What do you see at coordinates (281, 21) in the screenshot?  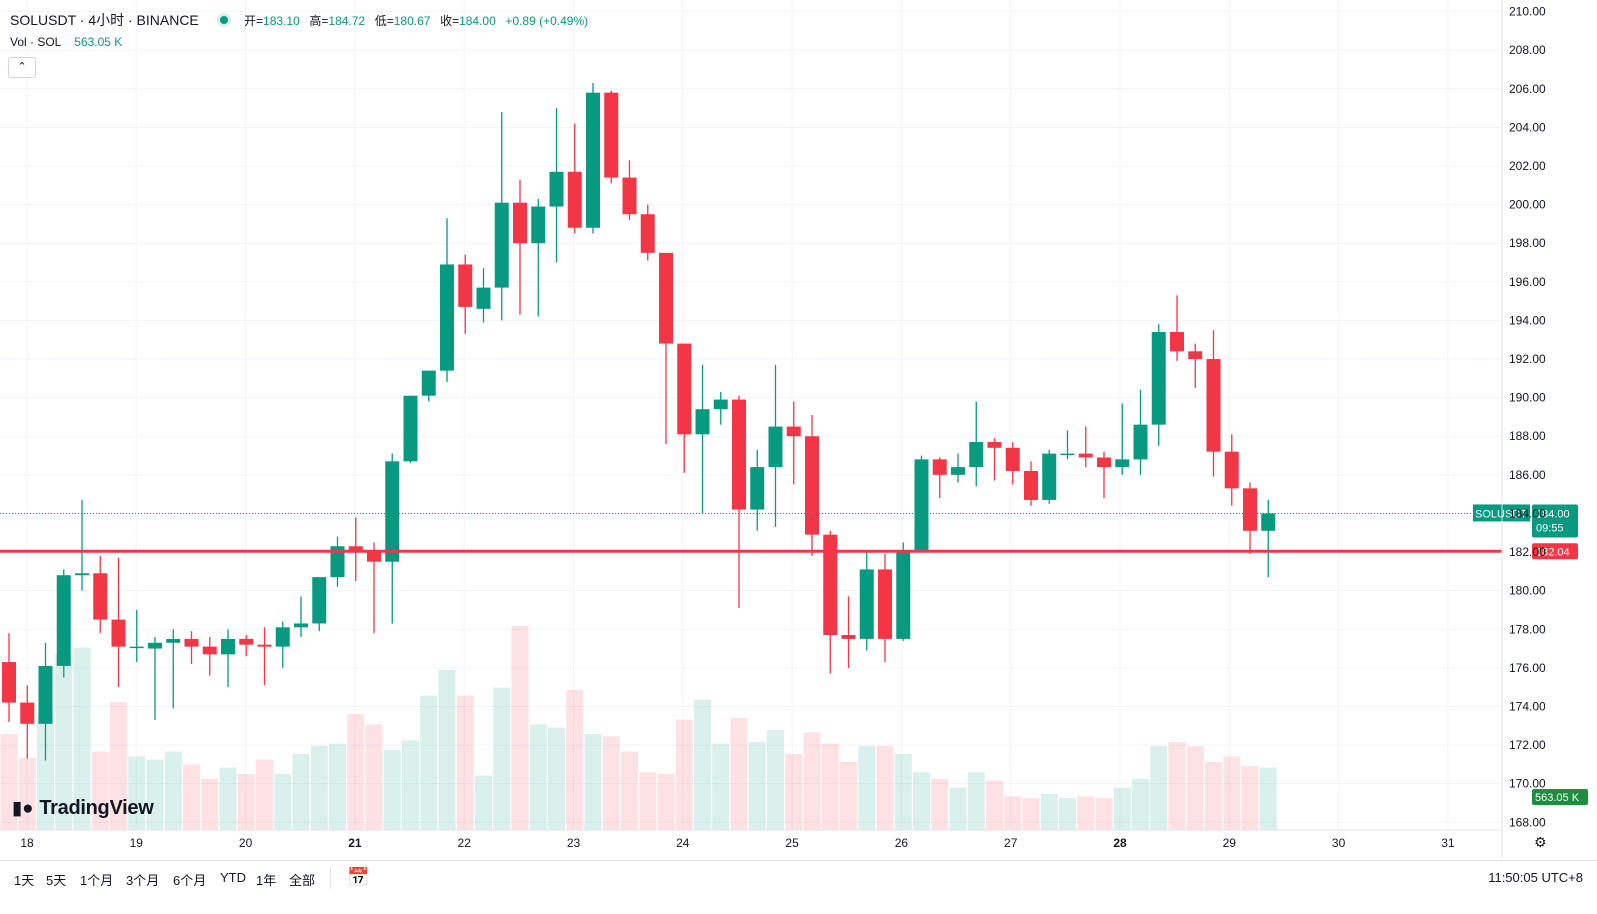 I see `open-value: 183.10` at bounding box center [281, 21].